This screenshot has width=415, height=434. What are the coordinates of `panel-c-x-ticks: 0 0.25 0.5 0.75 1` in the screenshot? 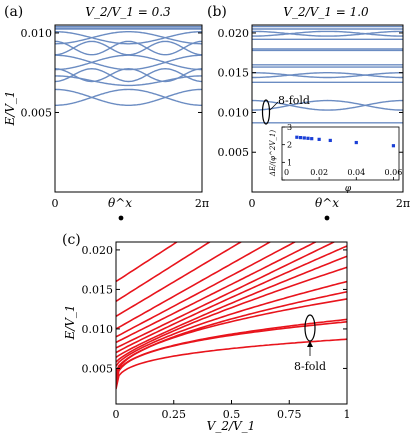 It's located at (232, 410).